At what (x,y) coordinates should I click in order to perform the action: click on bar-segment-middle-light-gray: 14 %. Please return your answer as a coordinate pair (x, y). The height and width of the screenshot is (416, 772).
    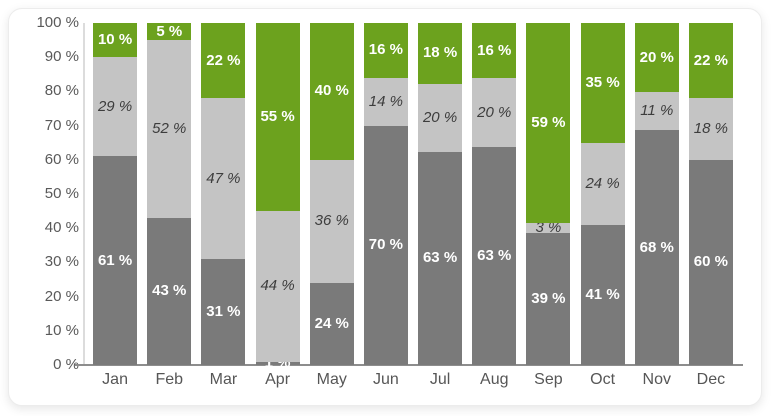
    Looking at the image, I should click on (385, 101).